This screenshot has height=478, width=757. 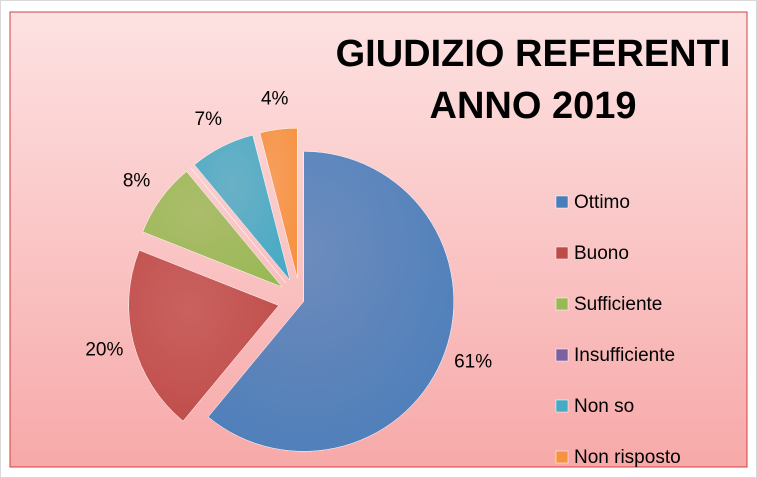 I want to click on data-label: 8%, so click(x=137, y=180).